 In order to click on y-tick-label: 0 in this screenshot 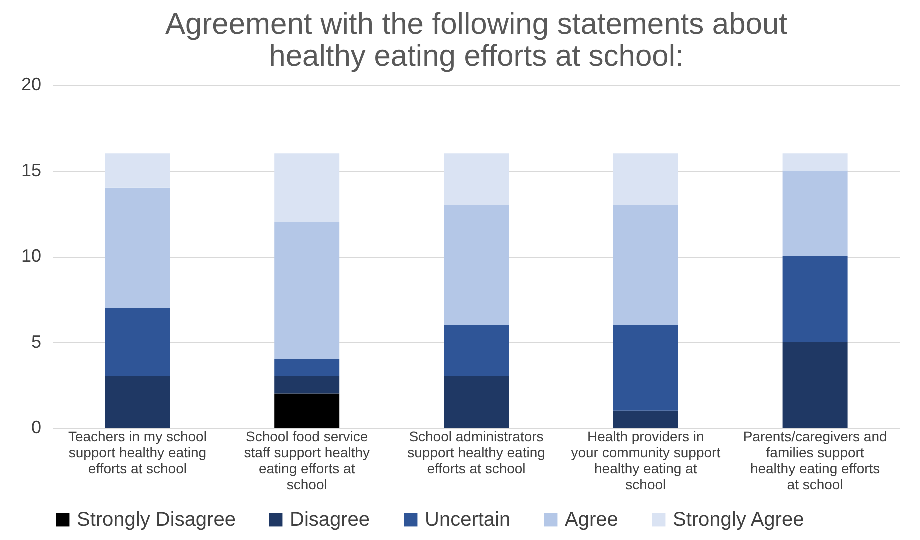, I will do `click(36, 428)`.